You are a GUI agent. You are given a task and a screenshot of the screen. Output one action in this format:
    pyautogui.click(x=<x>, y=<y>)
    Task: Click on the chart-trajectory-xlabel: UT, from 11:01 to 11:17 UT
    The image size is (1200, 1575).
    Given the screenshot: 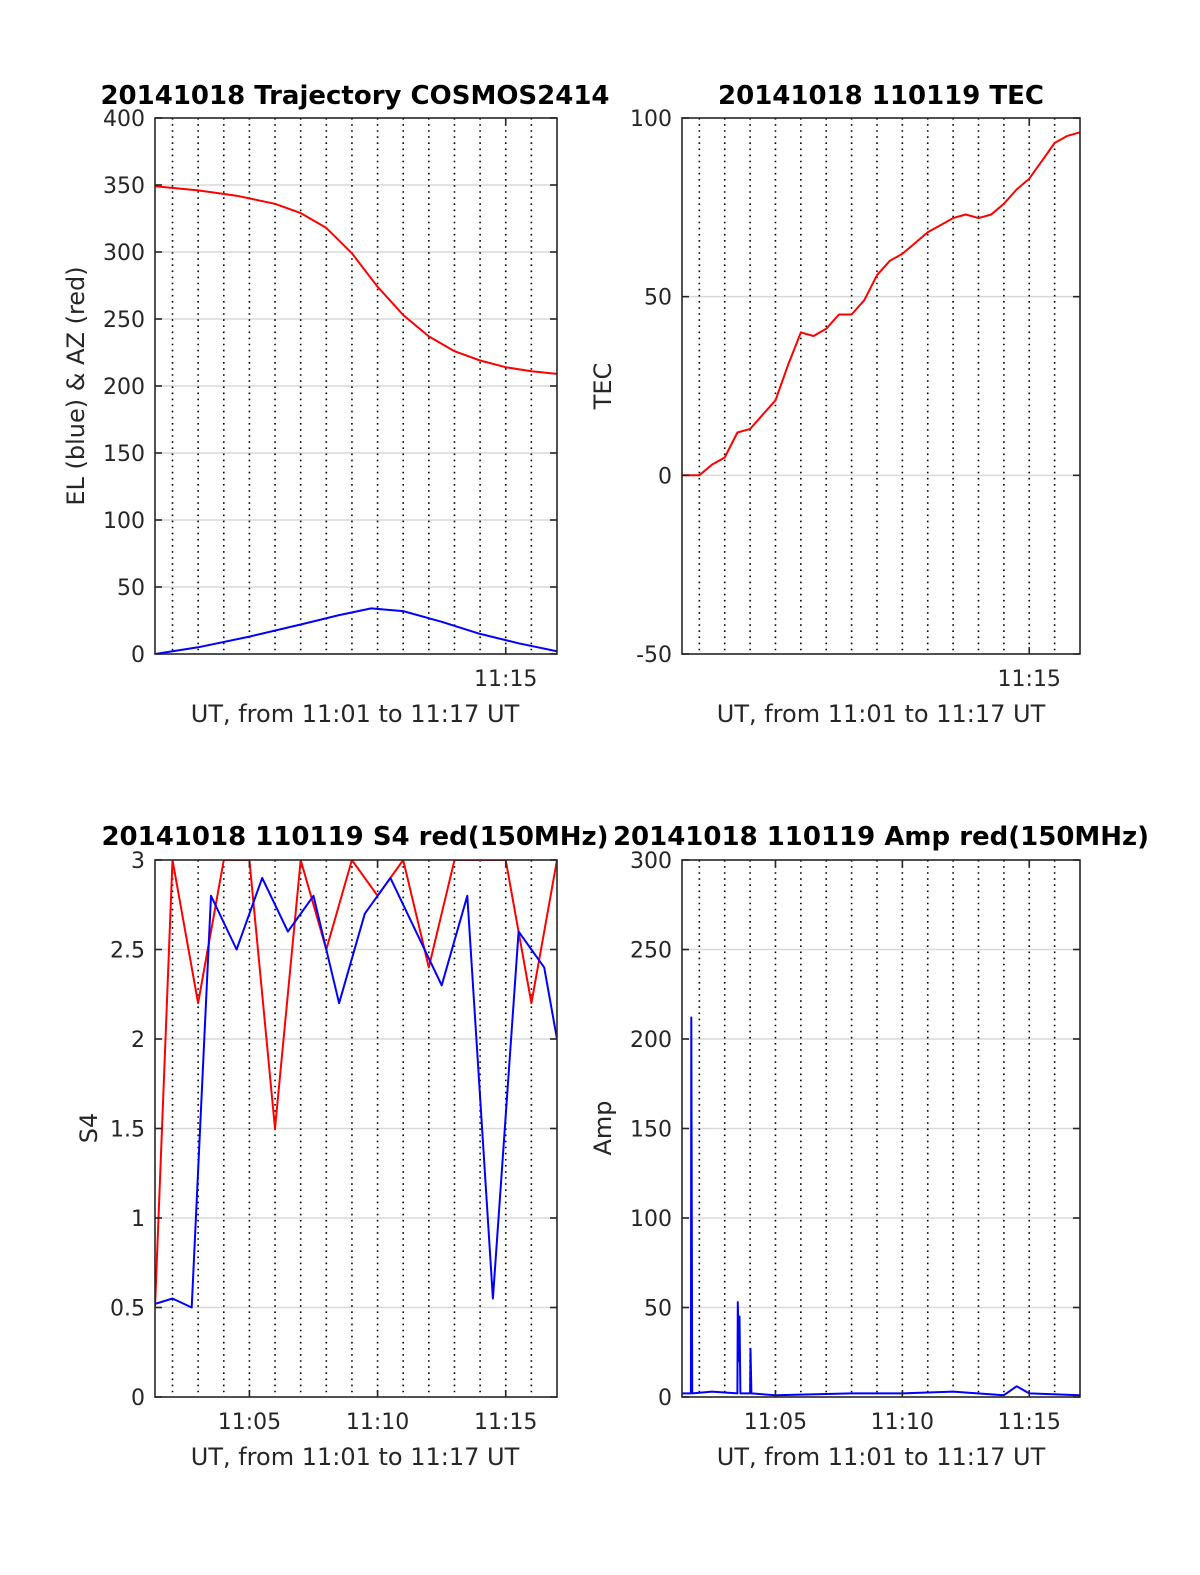 What is the action you would take?
    pyautogui.click(x=355, y=714)
    